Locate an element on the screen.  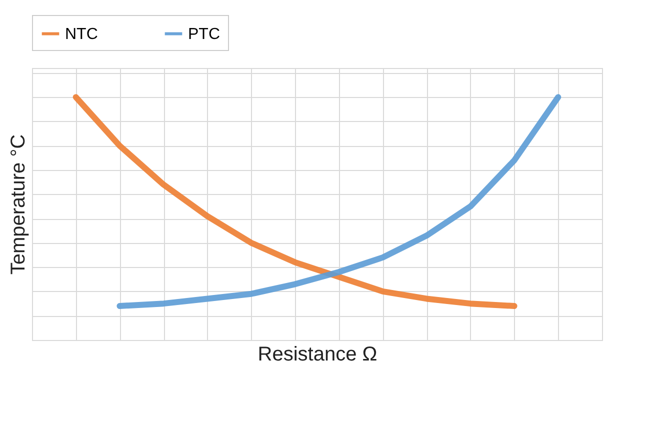
legend-label: NTC is located at coordinates (81, 34).